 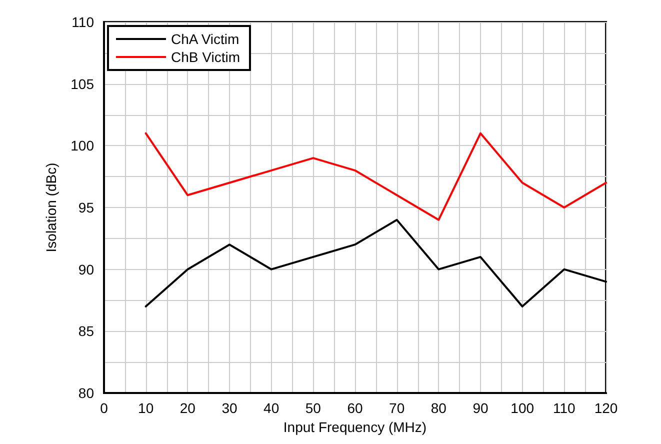 I want to click on x-tick-label: 0, so click(x=104, y=408).